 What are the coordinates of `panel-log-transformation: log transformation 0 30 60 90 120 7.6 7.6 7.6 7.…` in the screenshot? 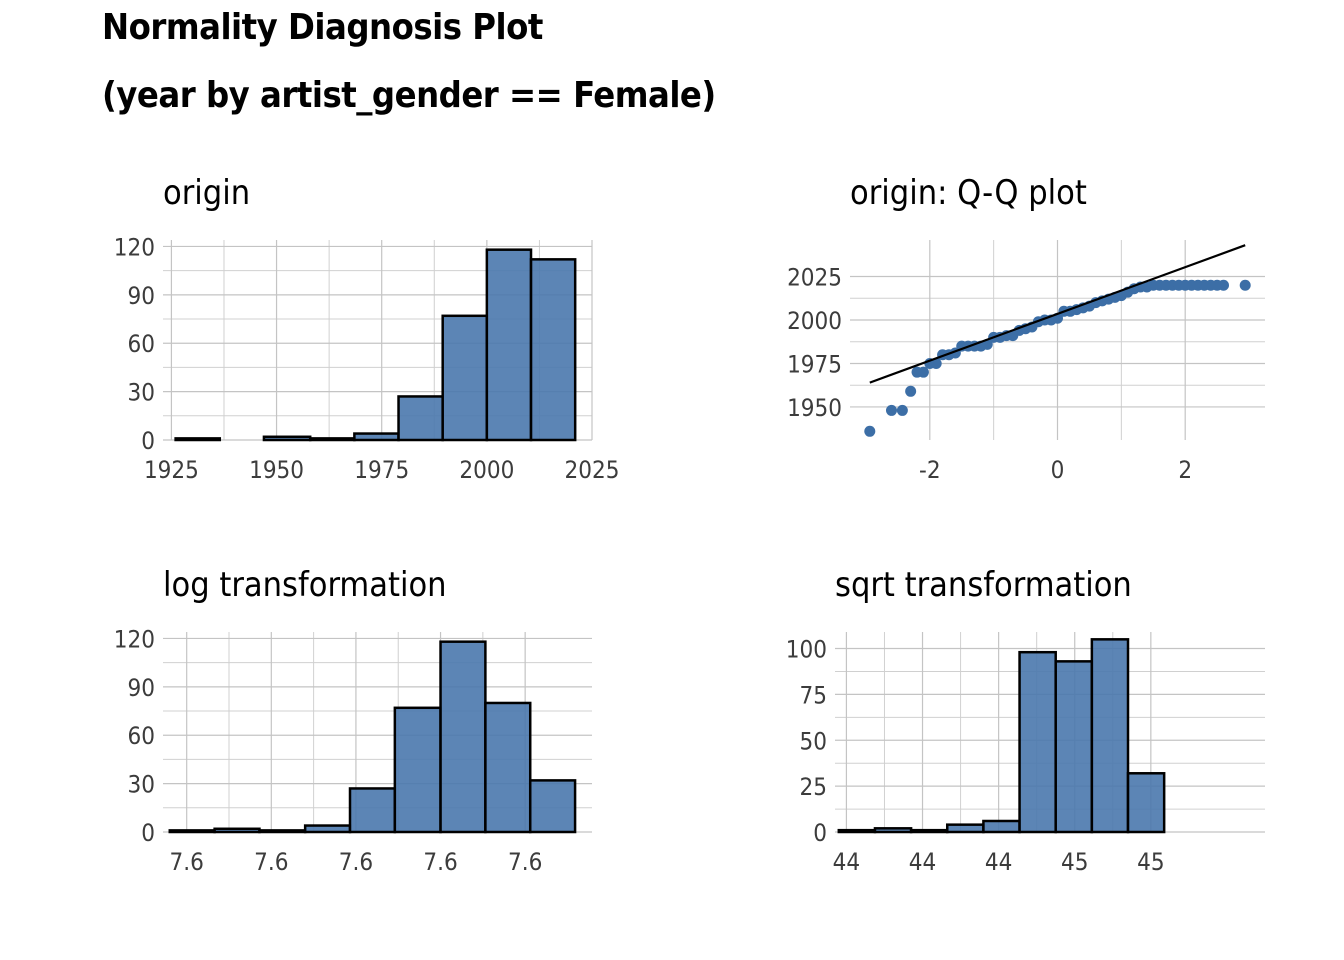 It's located at (353, 720).